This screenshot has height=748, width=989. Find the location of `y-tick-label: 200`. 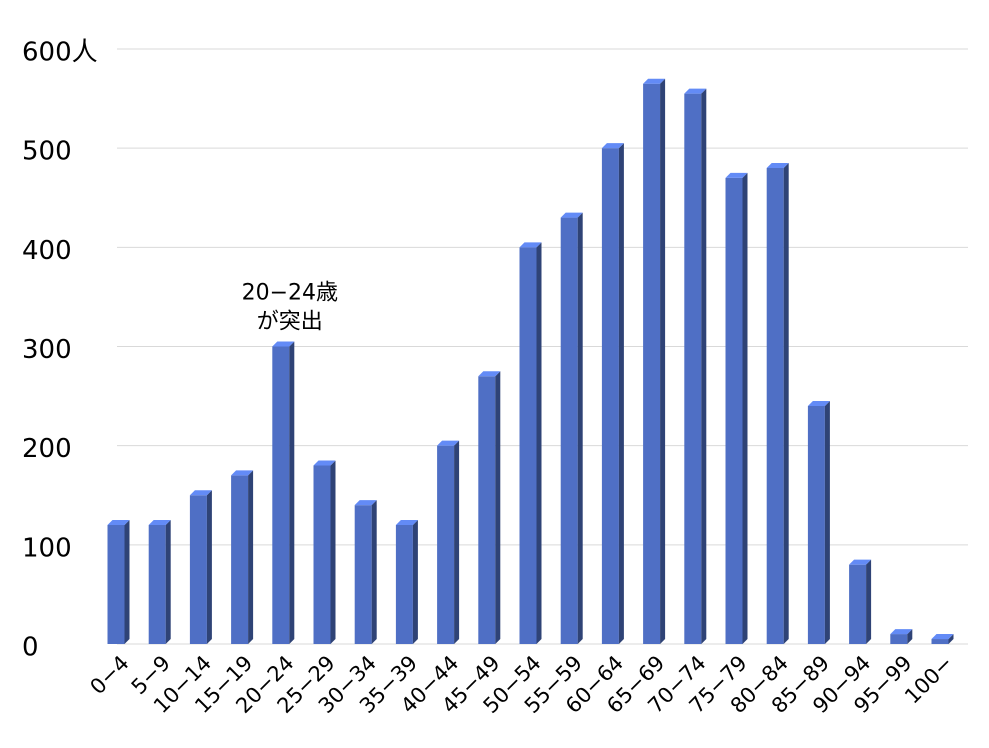

y-tick-label: 200 is located at coordinates (47, 449).